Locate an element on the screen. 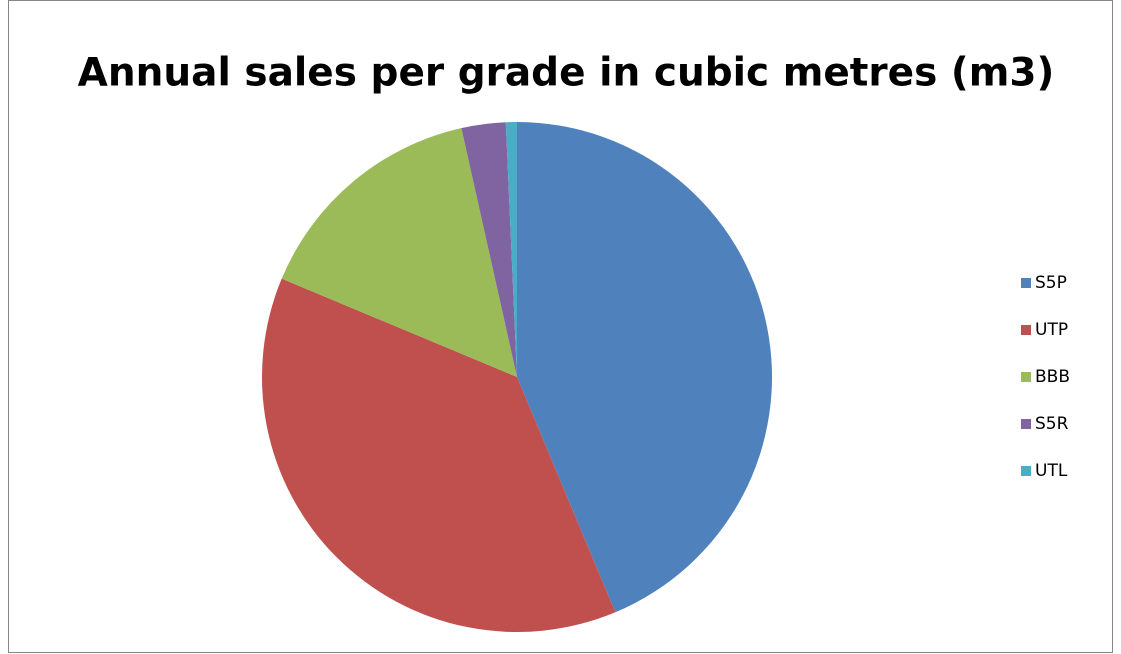 Image resolution: width=1121 pixels, height=654 pixels. legend-label: UTP is located at coordinates (1051, 330).